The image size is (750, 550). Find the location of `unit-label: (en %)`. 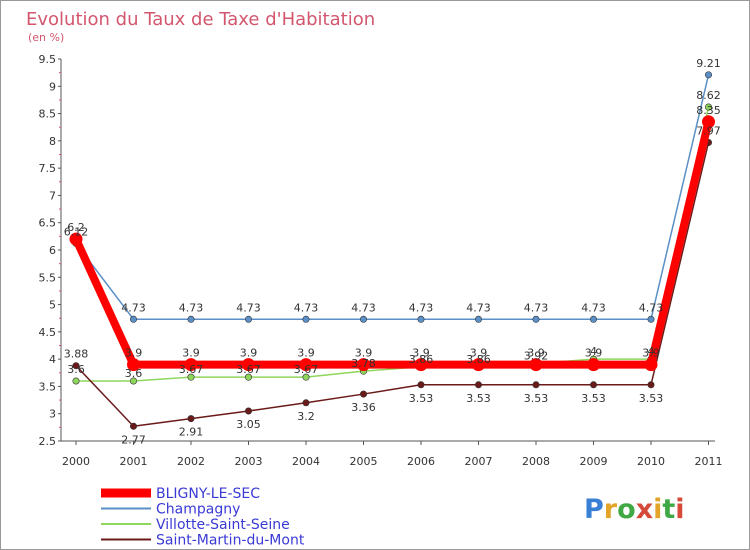

unit-label: (en %) is located at coordinates (46, 37).